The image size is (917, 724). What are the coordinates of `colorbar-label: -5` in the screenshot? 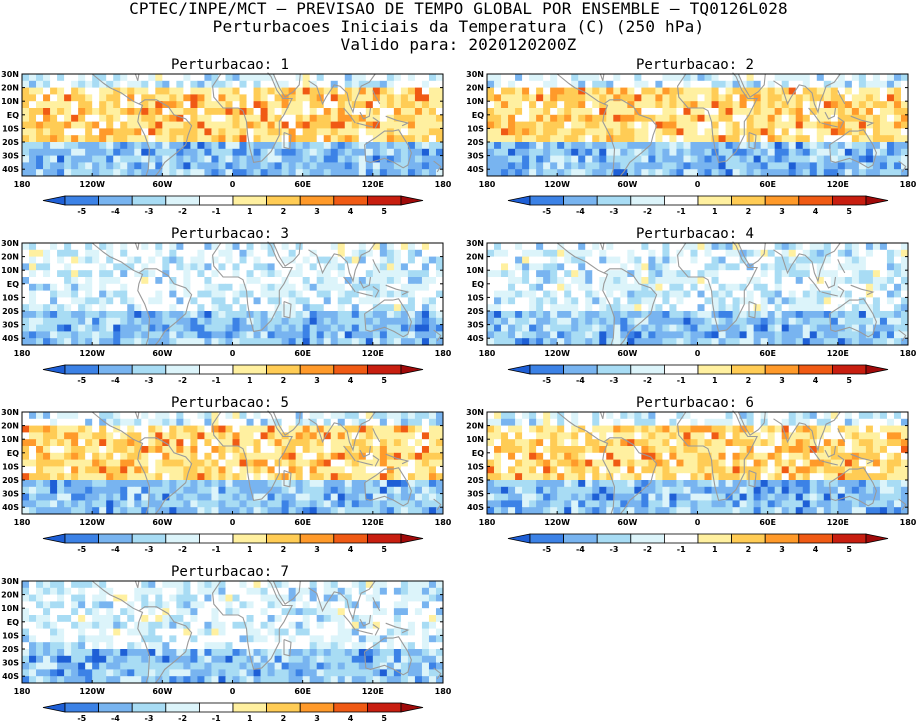 It's located at (81, 380).